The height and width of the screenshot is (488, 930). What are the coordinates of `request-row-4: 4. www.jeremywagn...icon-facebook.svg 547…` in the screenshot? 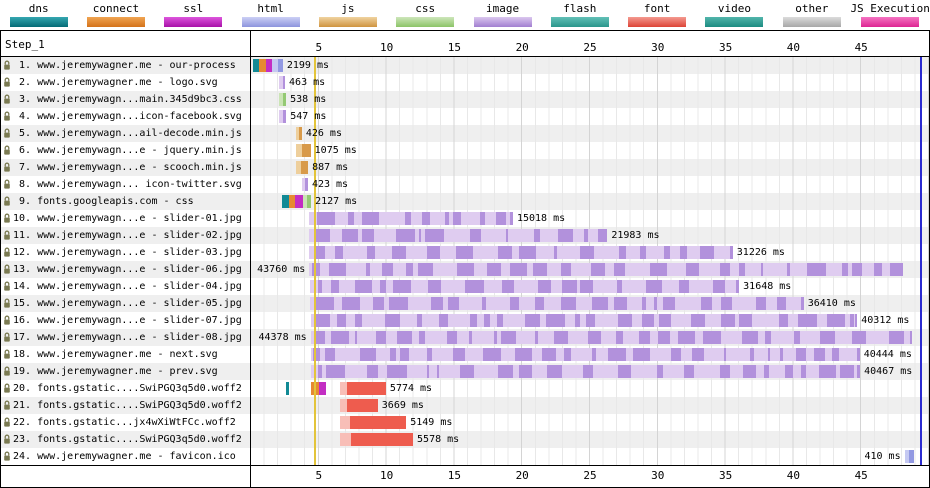 It's located at (465, 116).